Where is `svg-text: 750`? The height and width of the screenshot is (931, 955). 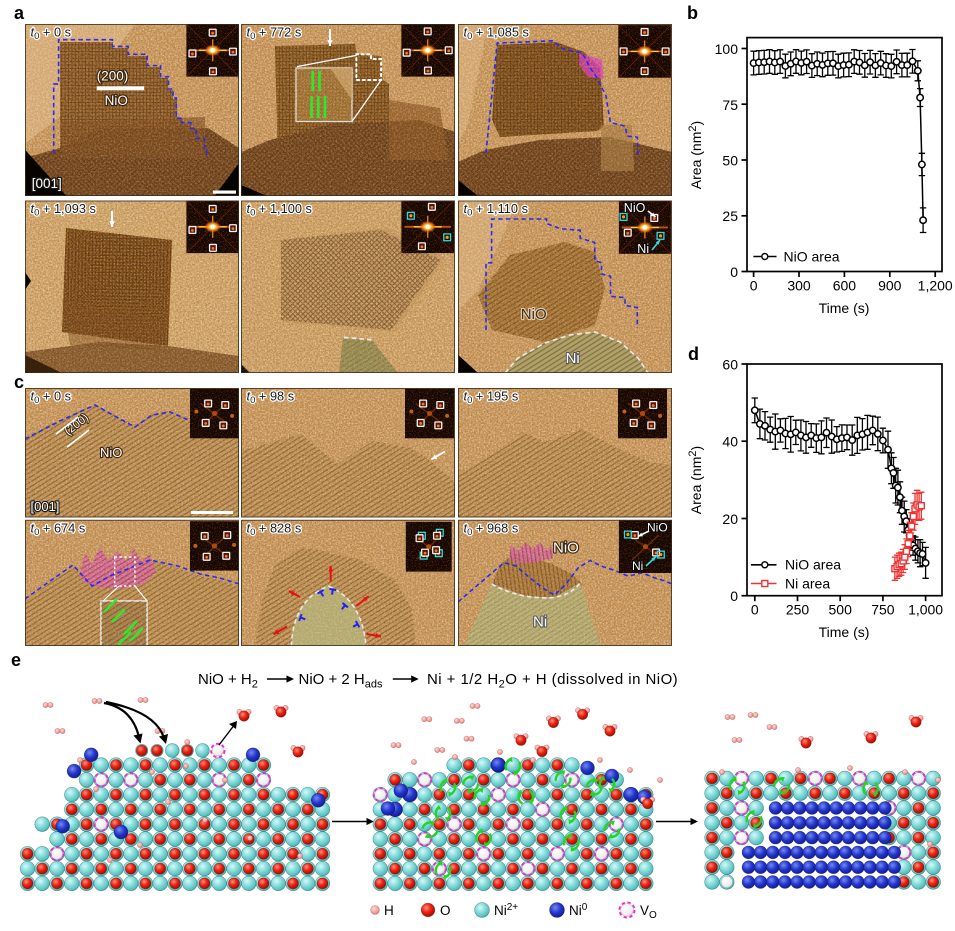 svg-text: 750 is located at coordinates (883, 610).